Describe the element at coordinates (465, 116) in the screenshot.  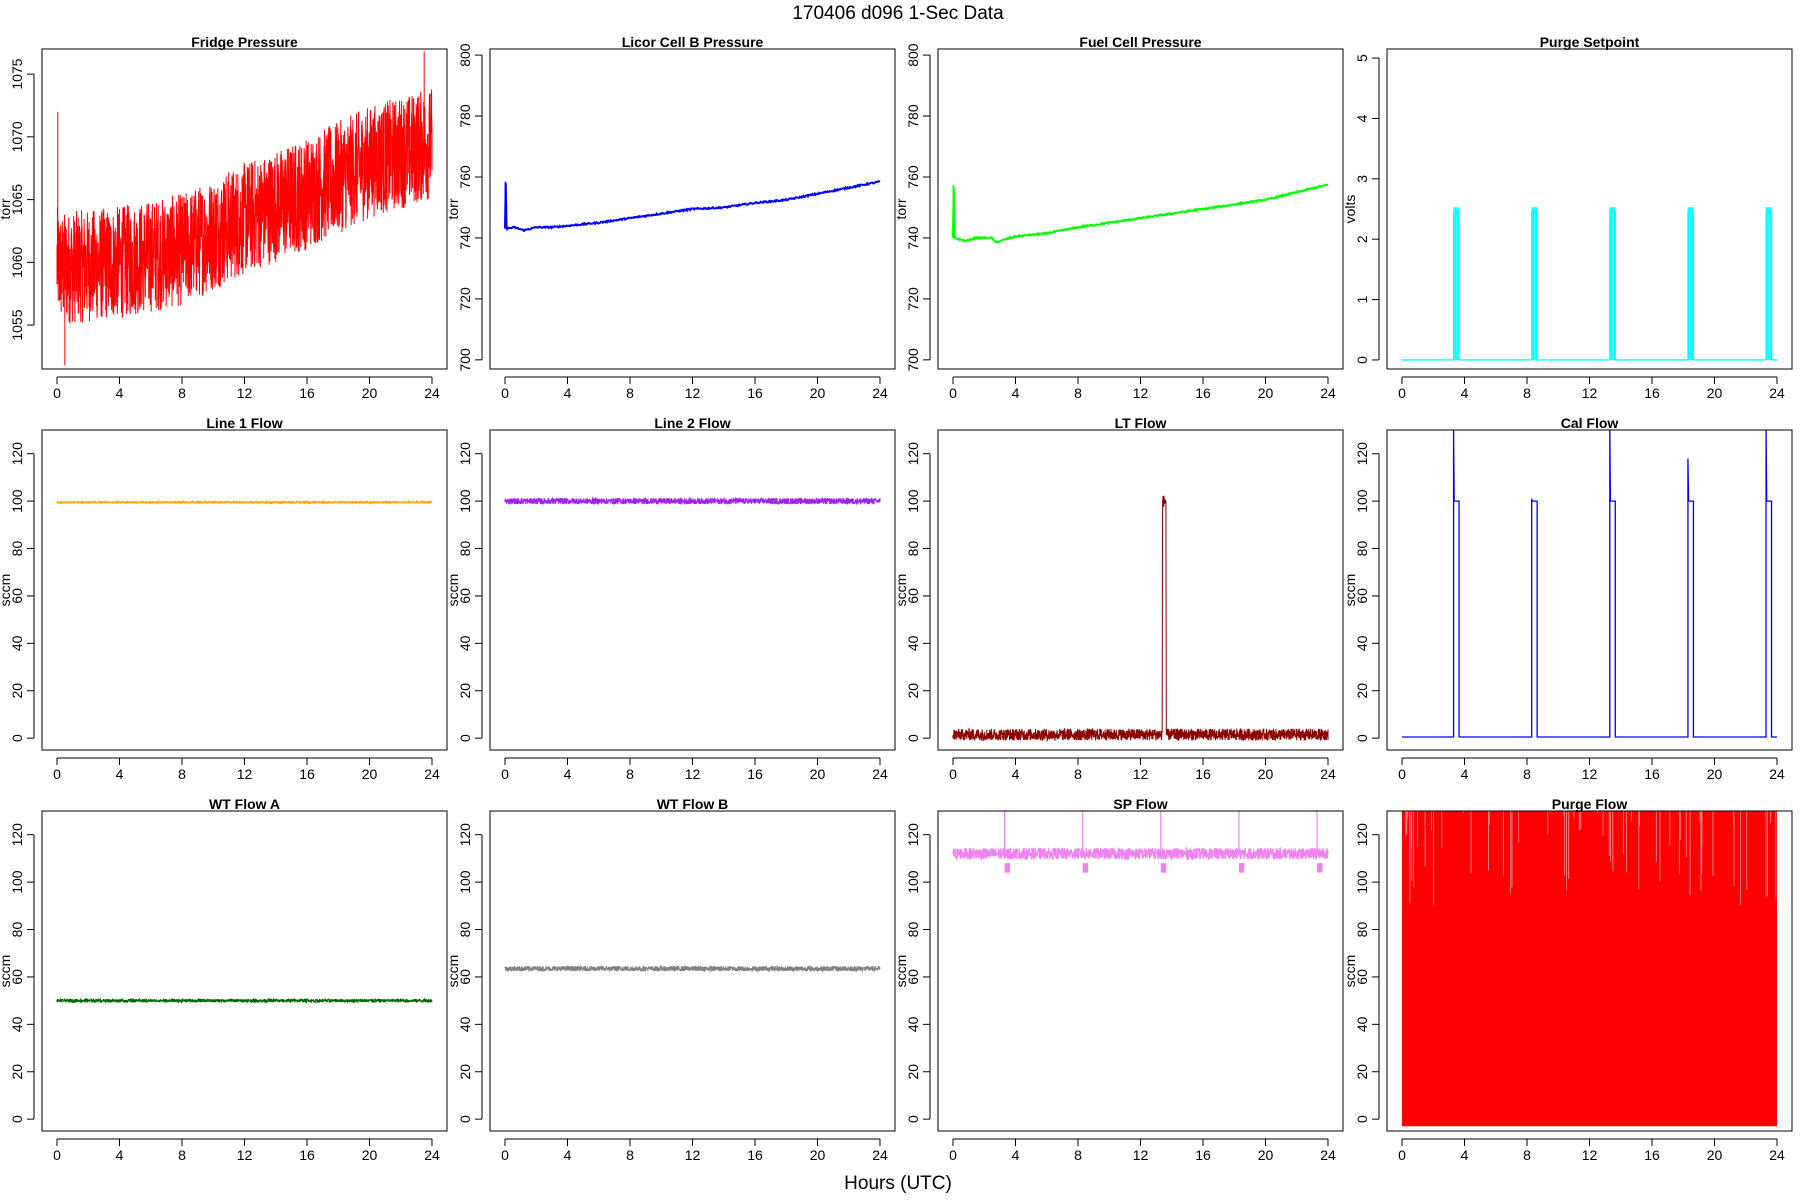
I see `y-tick-label: 780` at that location.